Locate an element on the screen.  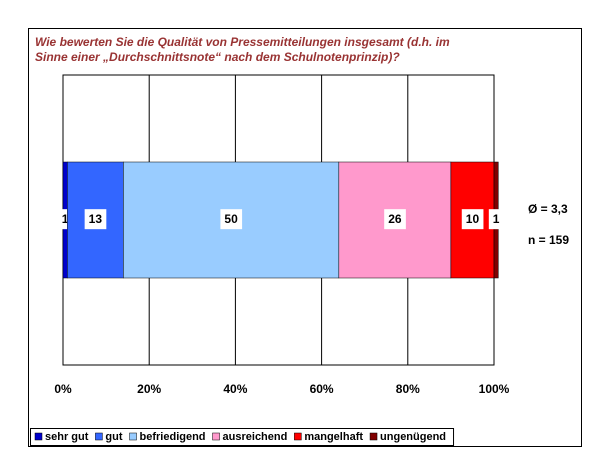
value-label: 26 is located at coordinates (395, 219).